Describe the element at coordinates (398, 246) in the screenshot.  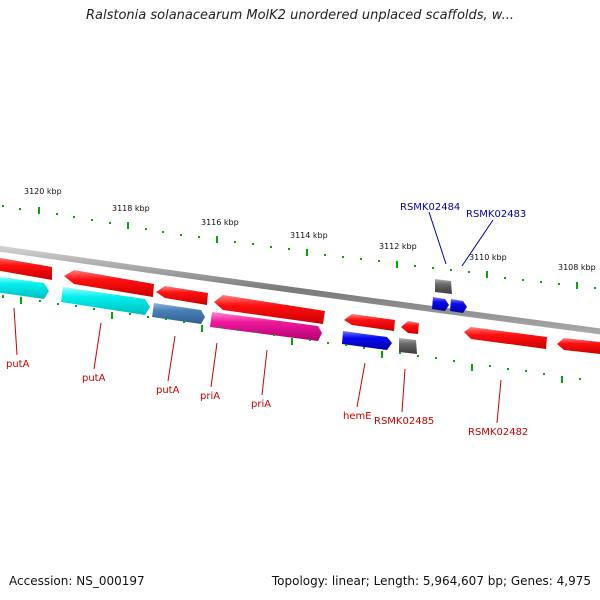
I see `scale-label: 3112 kbp` at that location.